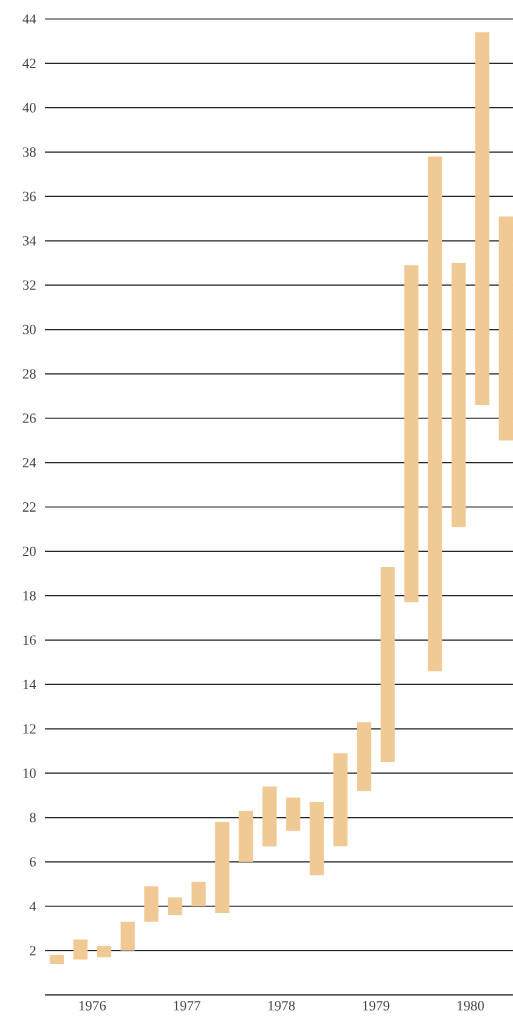 This screenshot has height=1019, width=513. I want to click on x-tick-label: 1978, so click(281, 1006).